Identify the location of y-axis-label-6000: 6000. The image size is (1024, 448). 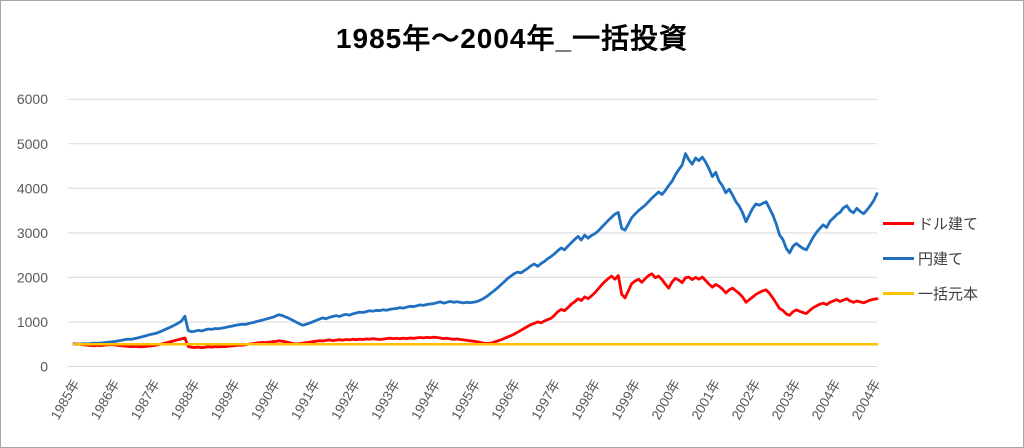
(32, 99).